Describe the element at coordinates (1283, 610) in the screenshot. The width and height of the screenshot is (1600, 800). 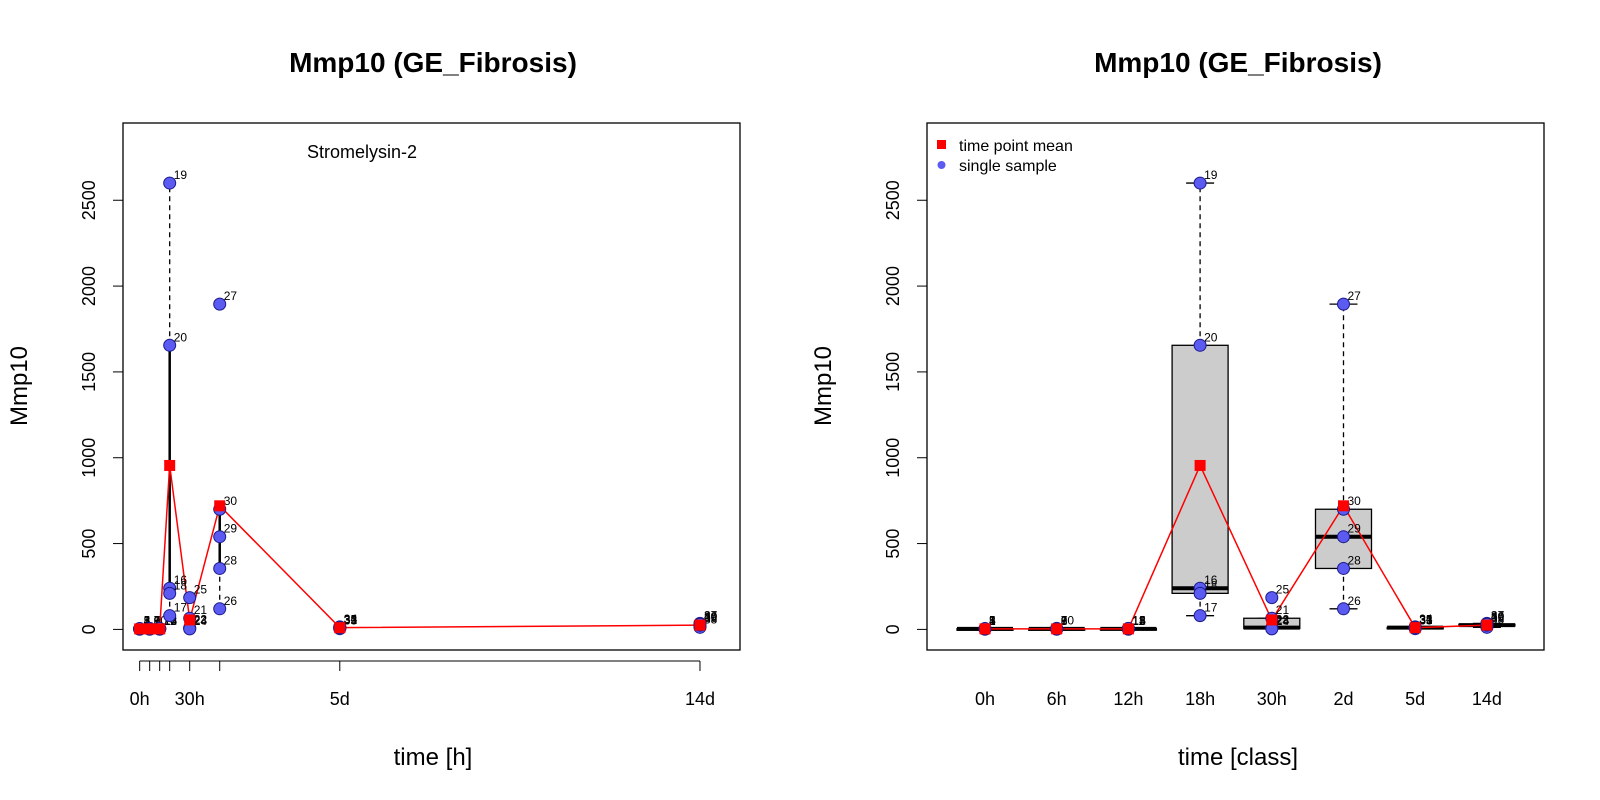
I see `sample-label-right: 21` at that location.